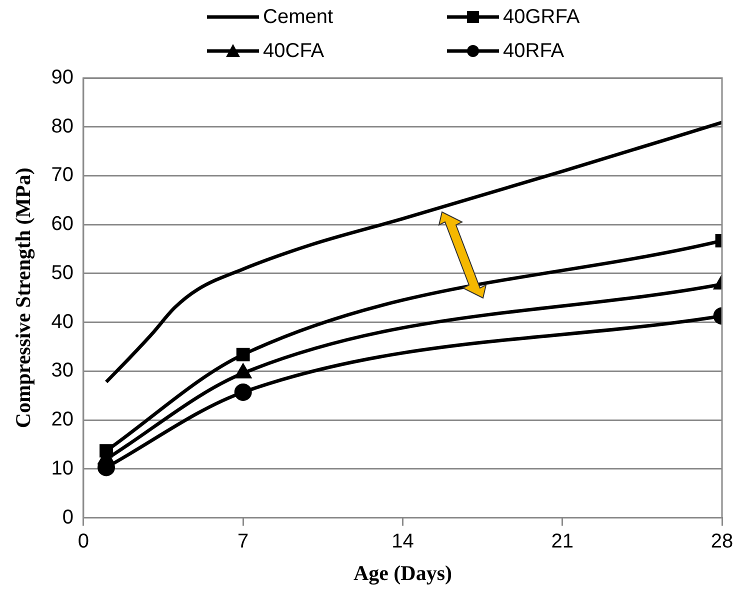 Image resolution: width=744 pixels, height=597 pixels. Describe the element at coordinates (533, 51) in the screenshot. I see `legend-label: 40RFA` at that location.